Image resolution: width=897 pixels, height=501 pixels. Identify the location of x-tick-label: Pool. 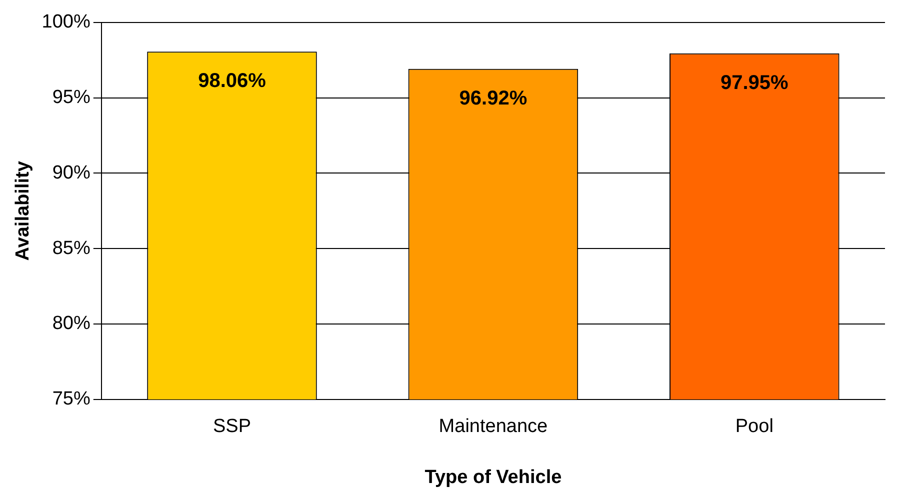
(754, 427).